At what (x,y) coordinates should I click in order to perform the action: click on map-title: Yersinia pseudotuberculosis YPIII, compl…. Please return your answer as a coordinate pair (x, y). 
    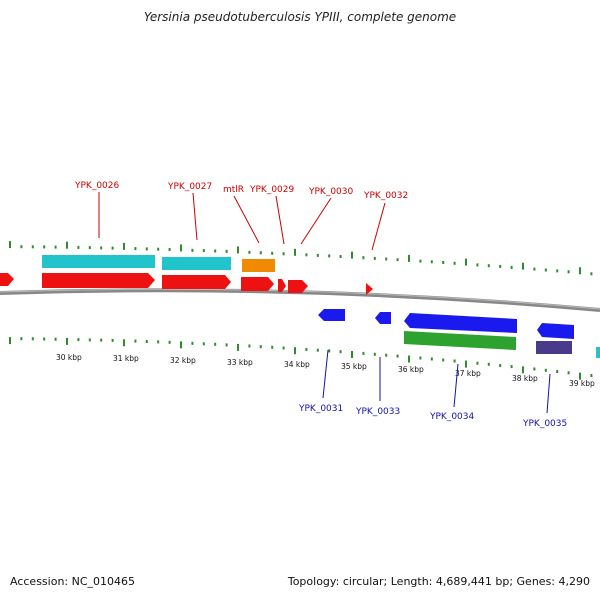
    Looking at the image, I should click on (300, 17).